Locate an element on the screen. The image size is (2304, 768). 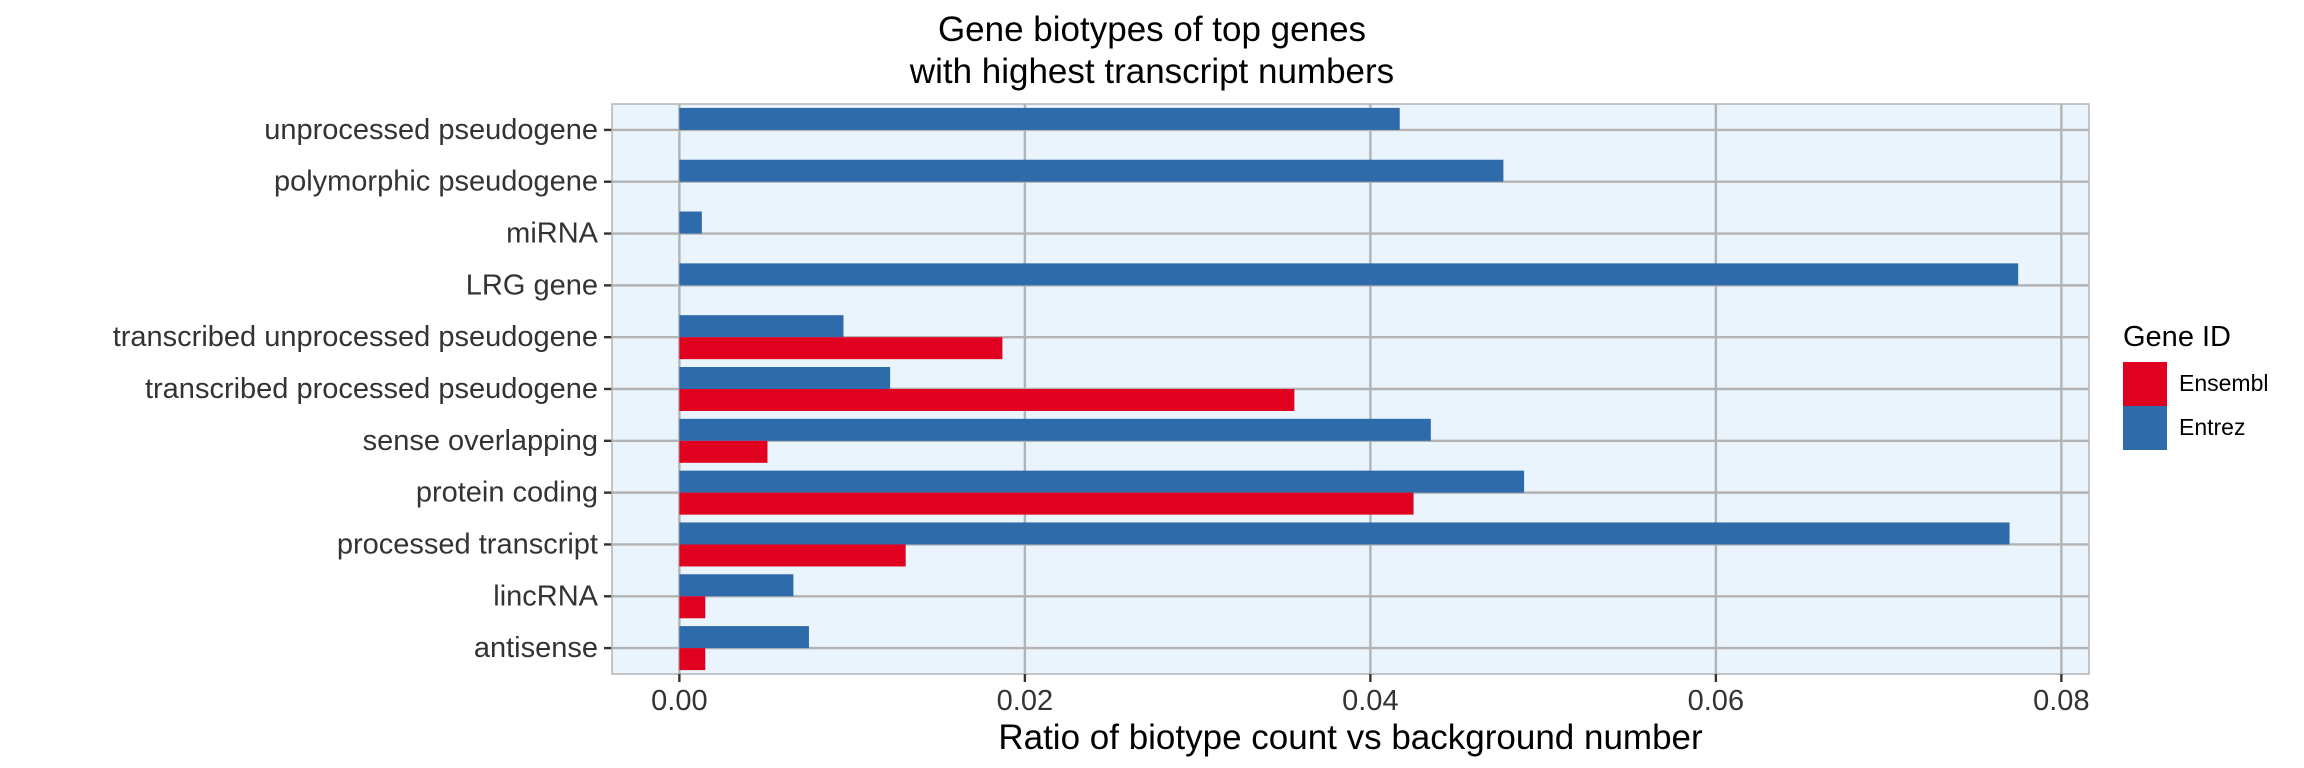
y-tick-label: protein coding is located at coordinates (507, 493).